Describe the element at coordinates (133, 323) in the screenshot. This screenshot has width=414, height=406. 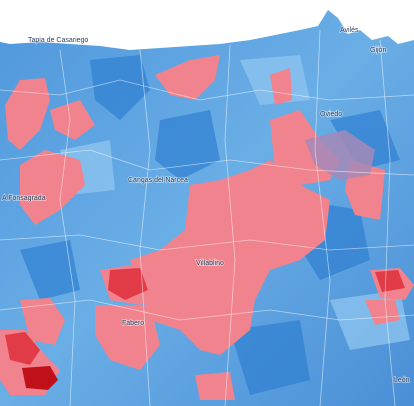
I see `place-label: Fabero` at that location.